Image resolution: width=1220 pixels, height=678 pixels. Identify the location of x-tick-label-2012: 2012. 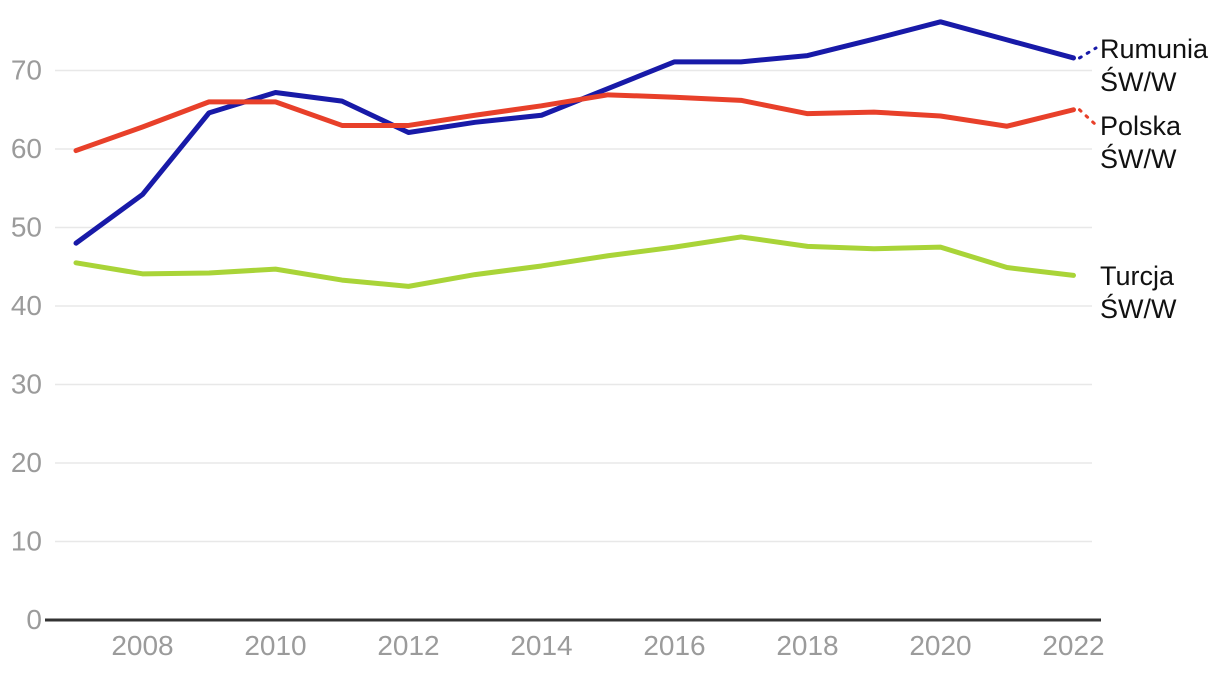
(408, 645).